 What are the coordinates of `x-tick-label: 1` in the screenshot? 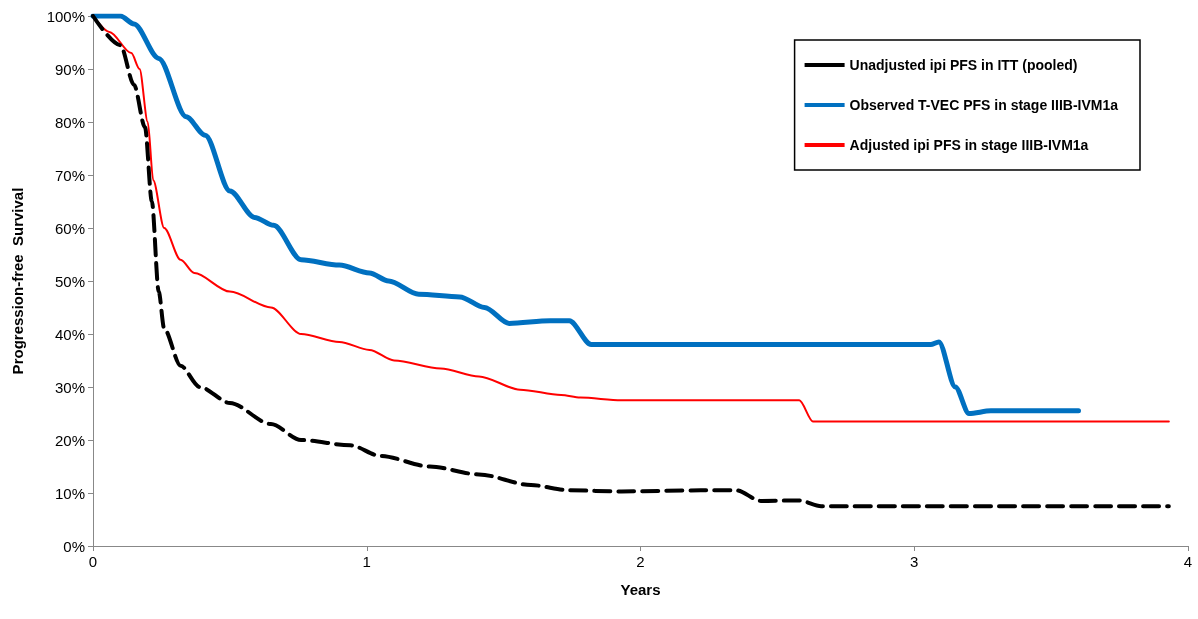 It's located at (366, 561).